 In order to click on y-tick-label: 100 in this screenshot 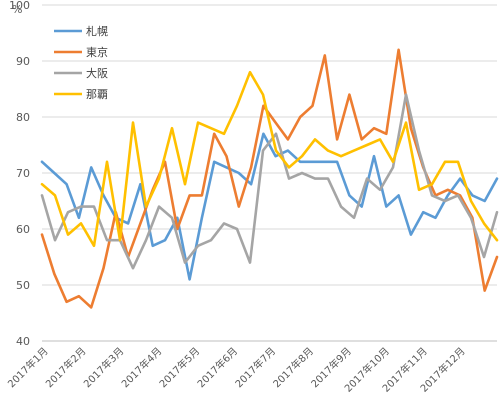, I will do `click(19, 6)`.